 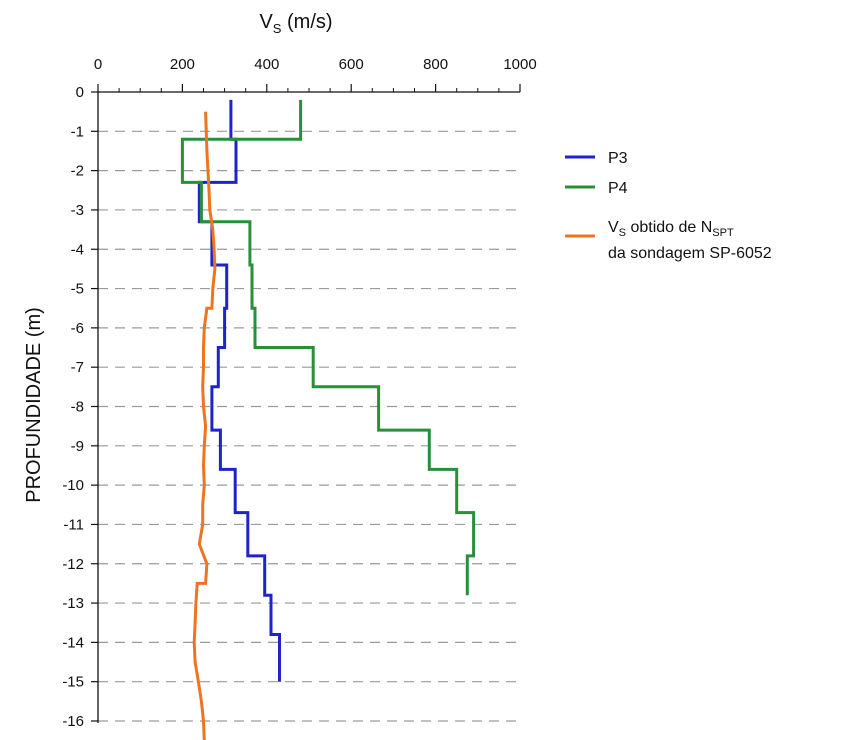 I want to click on y-tick-label: -15, so click(x=73, y=682).